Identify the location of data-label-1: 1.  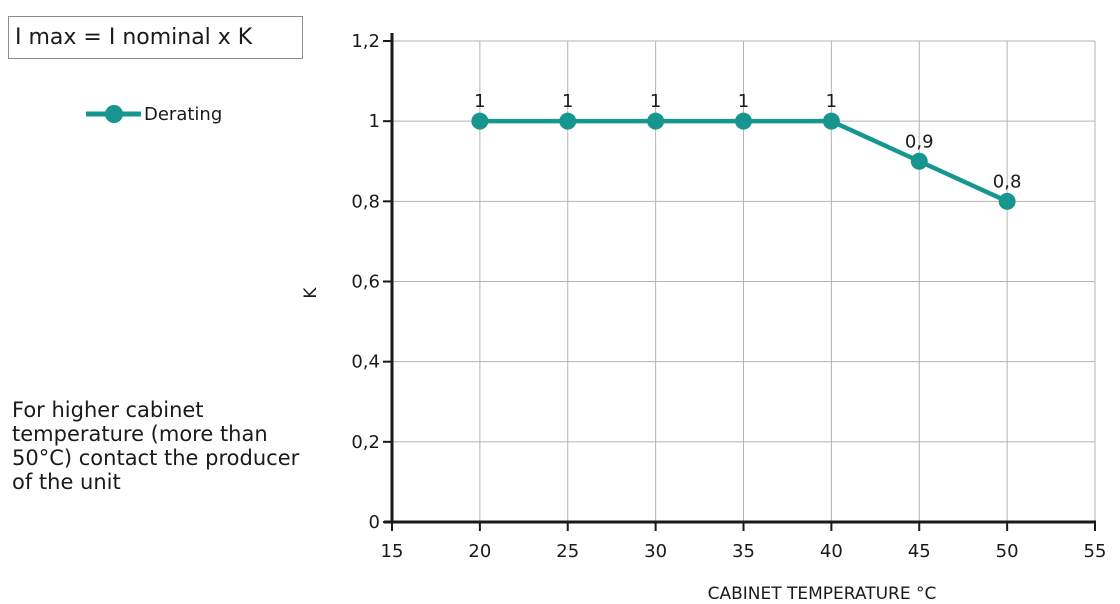
(567, 101).